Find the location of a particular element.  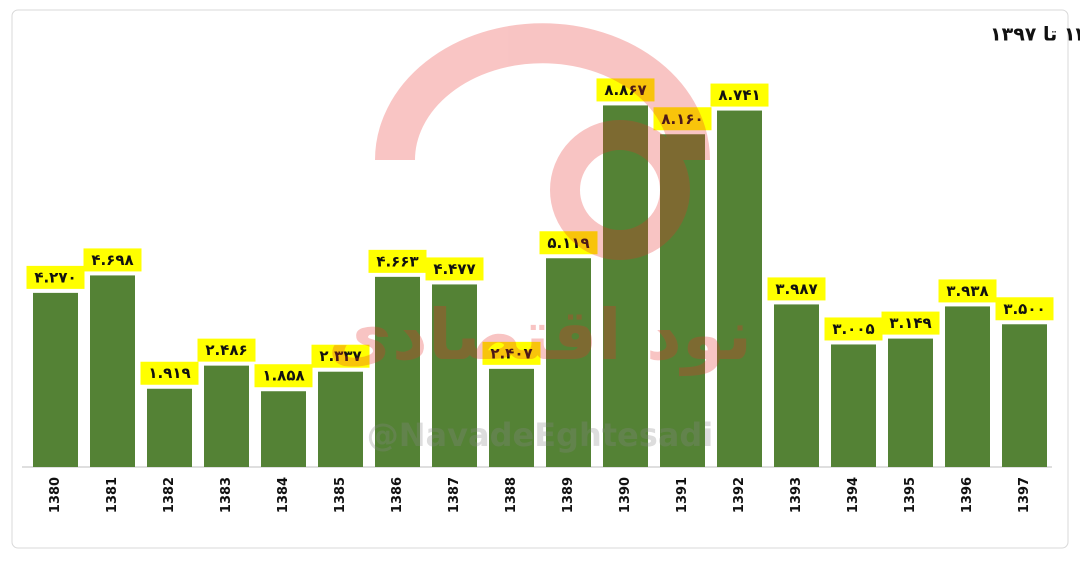

value-label: ۸.۱۶۰ is located at coordinates (682, 119).